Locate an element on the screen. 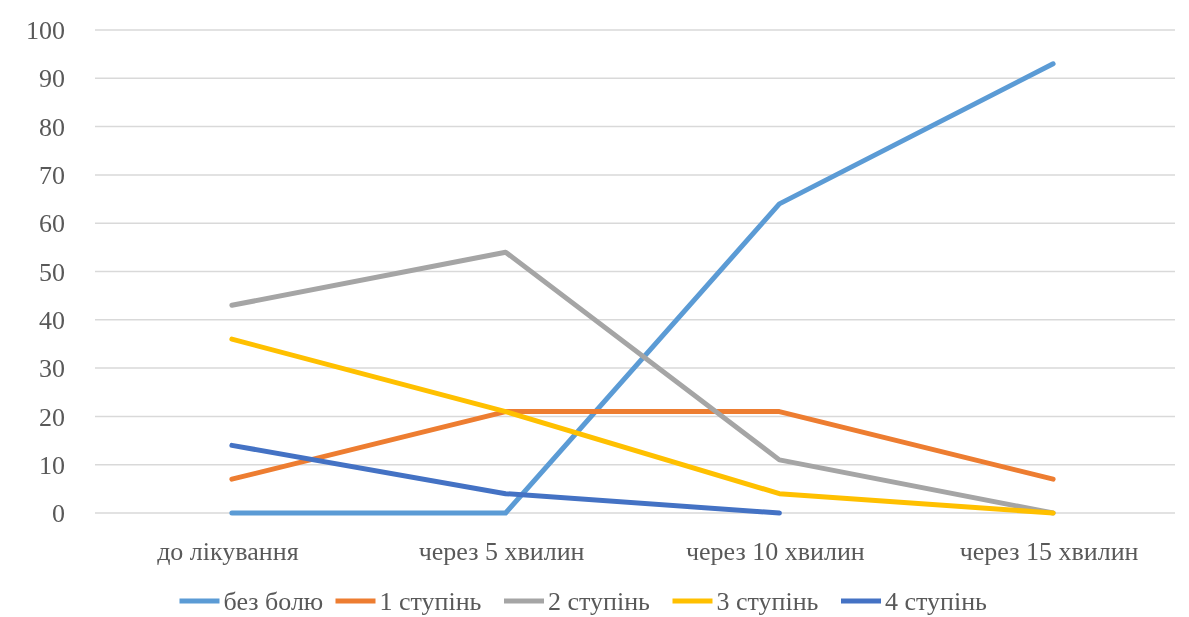  legend-label: 4 ступінь is located at coordinates (936, 602).